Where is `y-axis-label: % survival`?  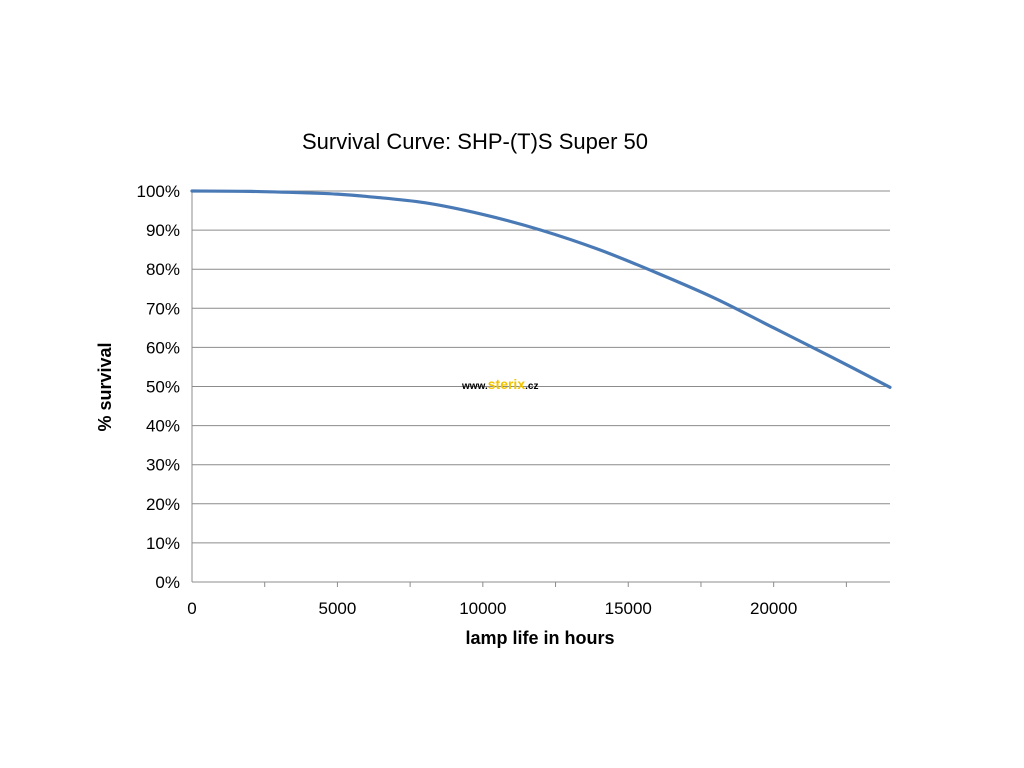 y-axis-label: % survival is located at coordinates (105, 386).